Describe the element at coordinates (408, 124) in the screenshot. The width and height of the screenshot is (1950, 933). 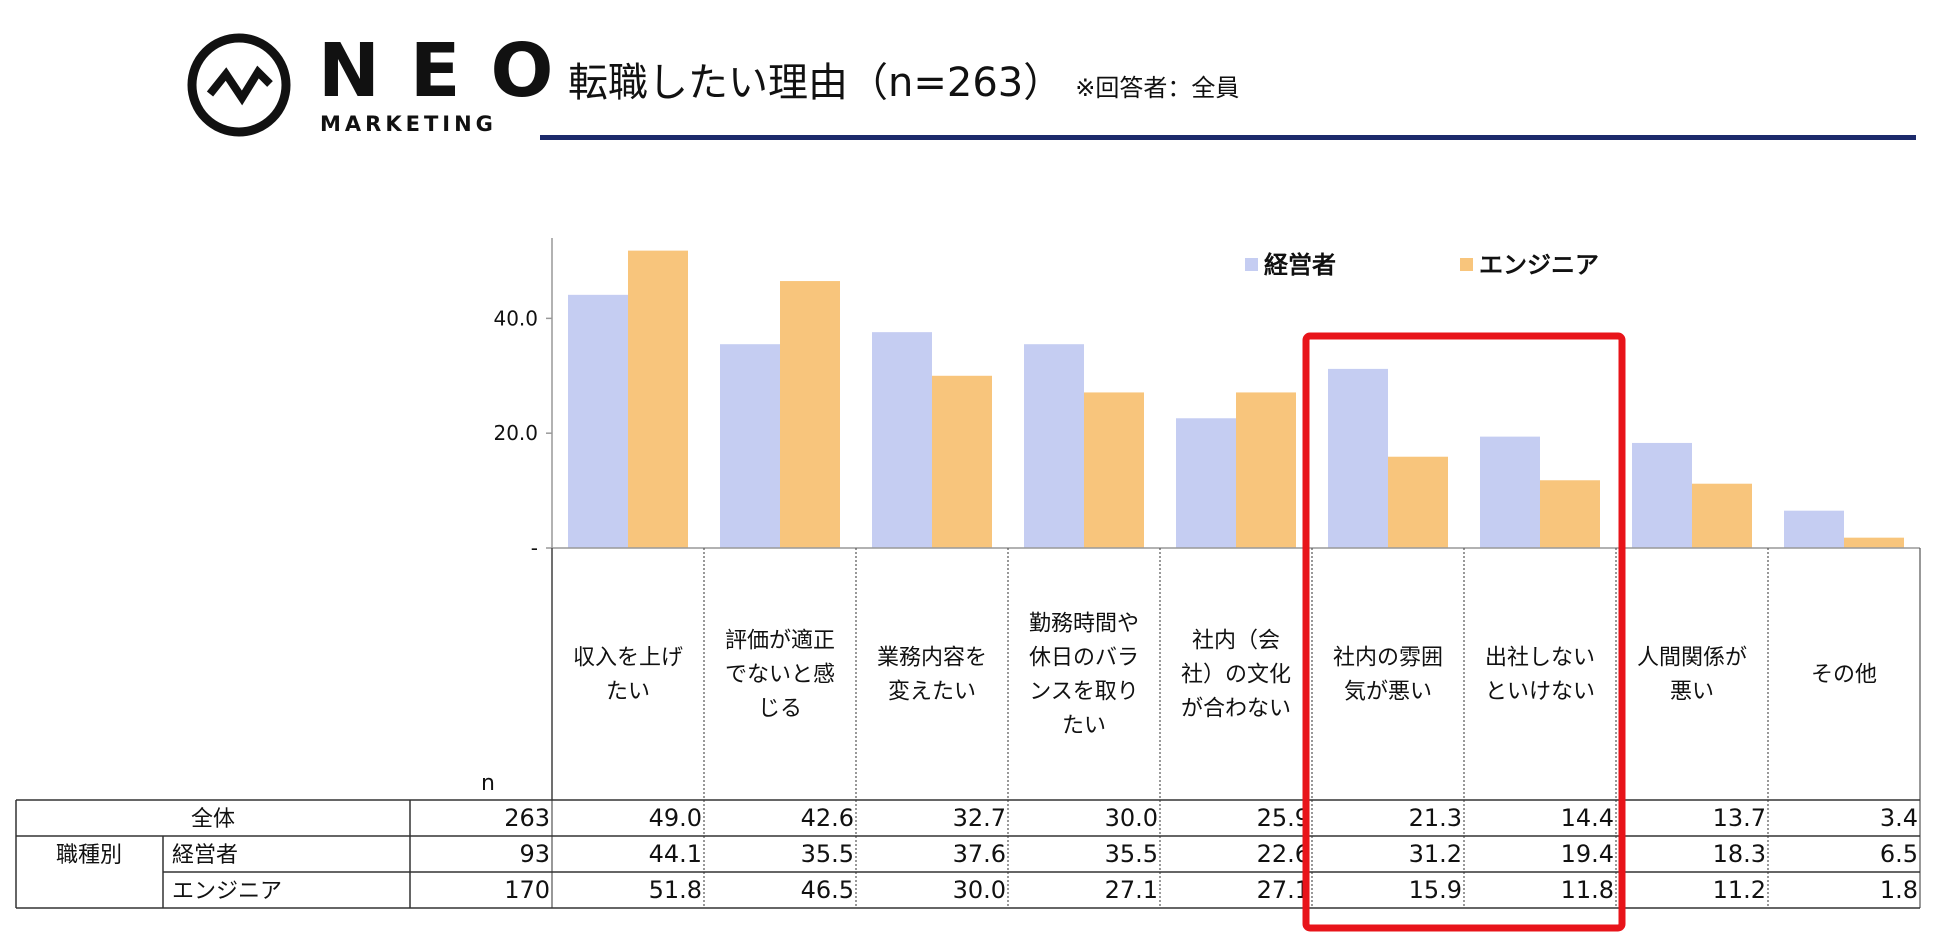
I see `logo-subtitle: MARKETING` at that location.